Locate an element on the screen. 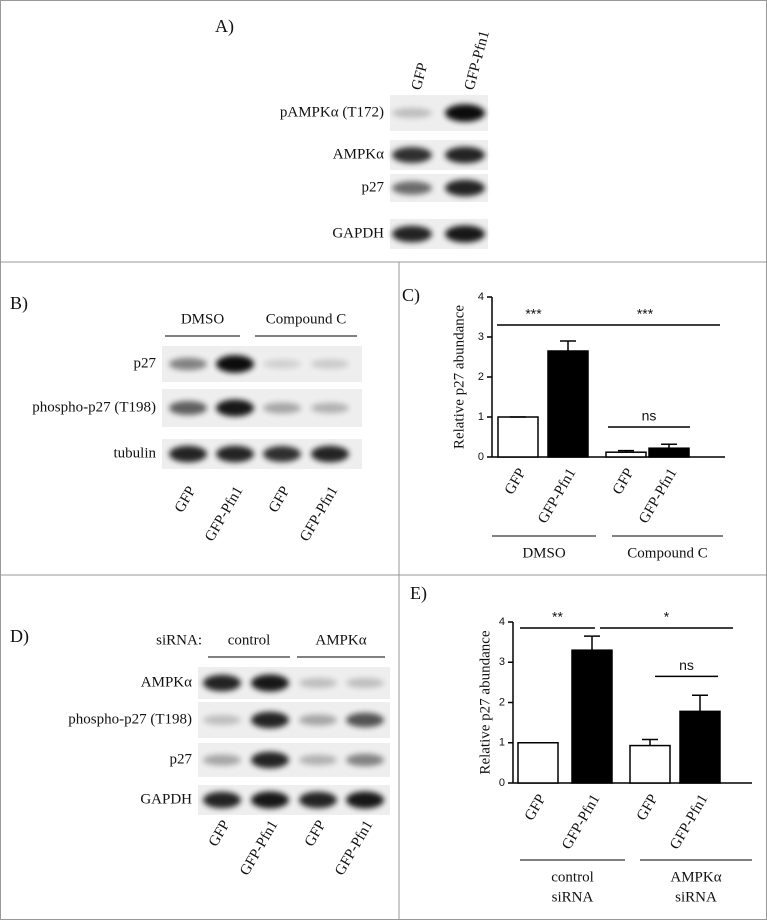  panel-label: A) is located at coordinates (224, 26).